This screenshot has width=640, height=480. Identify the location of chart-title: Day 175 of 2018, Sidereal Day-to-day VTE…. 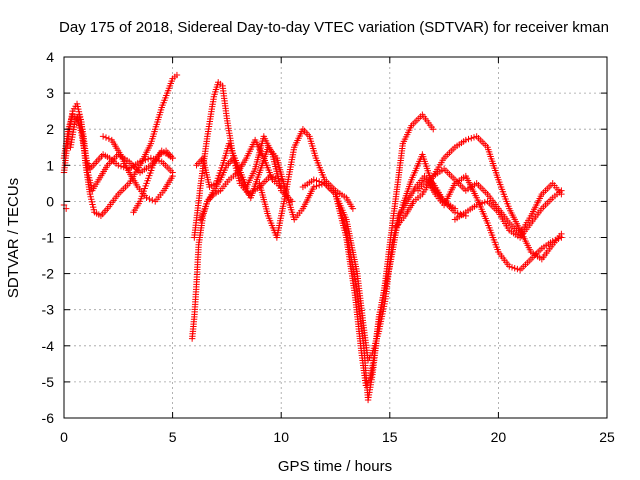
(334, 27).